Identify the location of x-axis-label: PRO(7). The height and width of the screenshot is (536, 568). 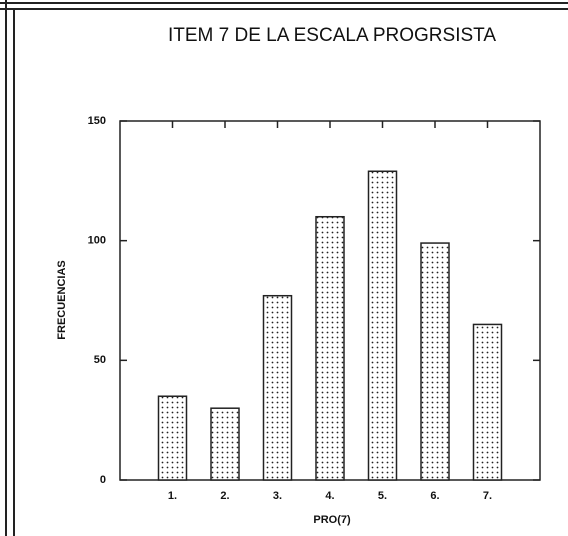
(332, 520).